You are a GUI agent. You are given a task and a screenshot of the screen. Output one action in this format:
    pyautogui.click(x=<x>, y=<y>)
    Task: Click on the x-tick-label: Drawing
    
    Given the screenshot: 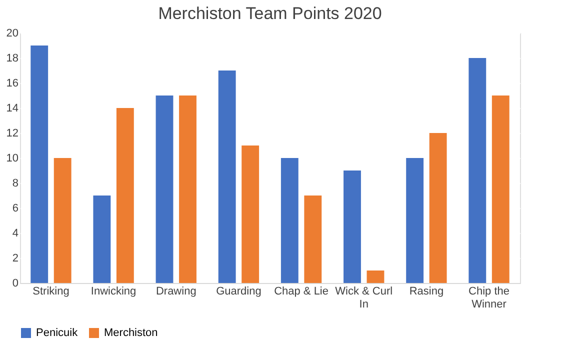 What is the action you would take?
    pyautogui.click(x=176, y=292)
    